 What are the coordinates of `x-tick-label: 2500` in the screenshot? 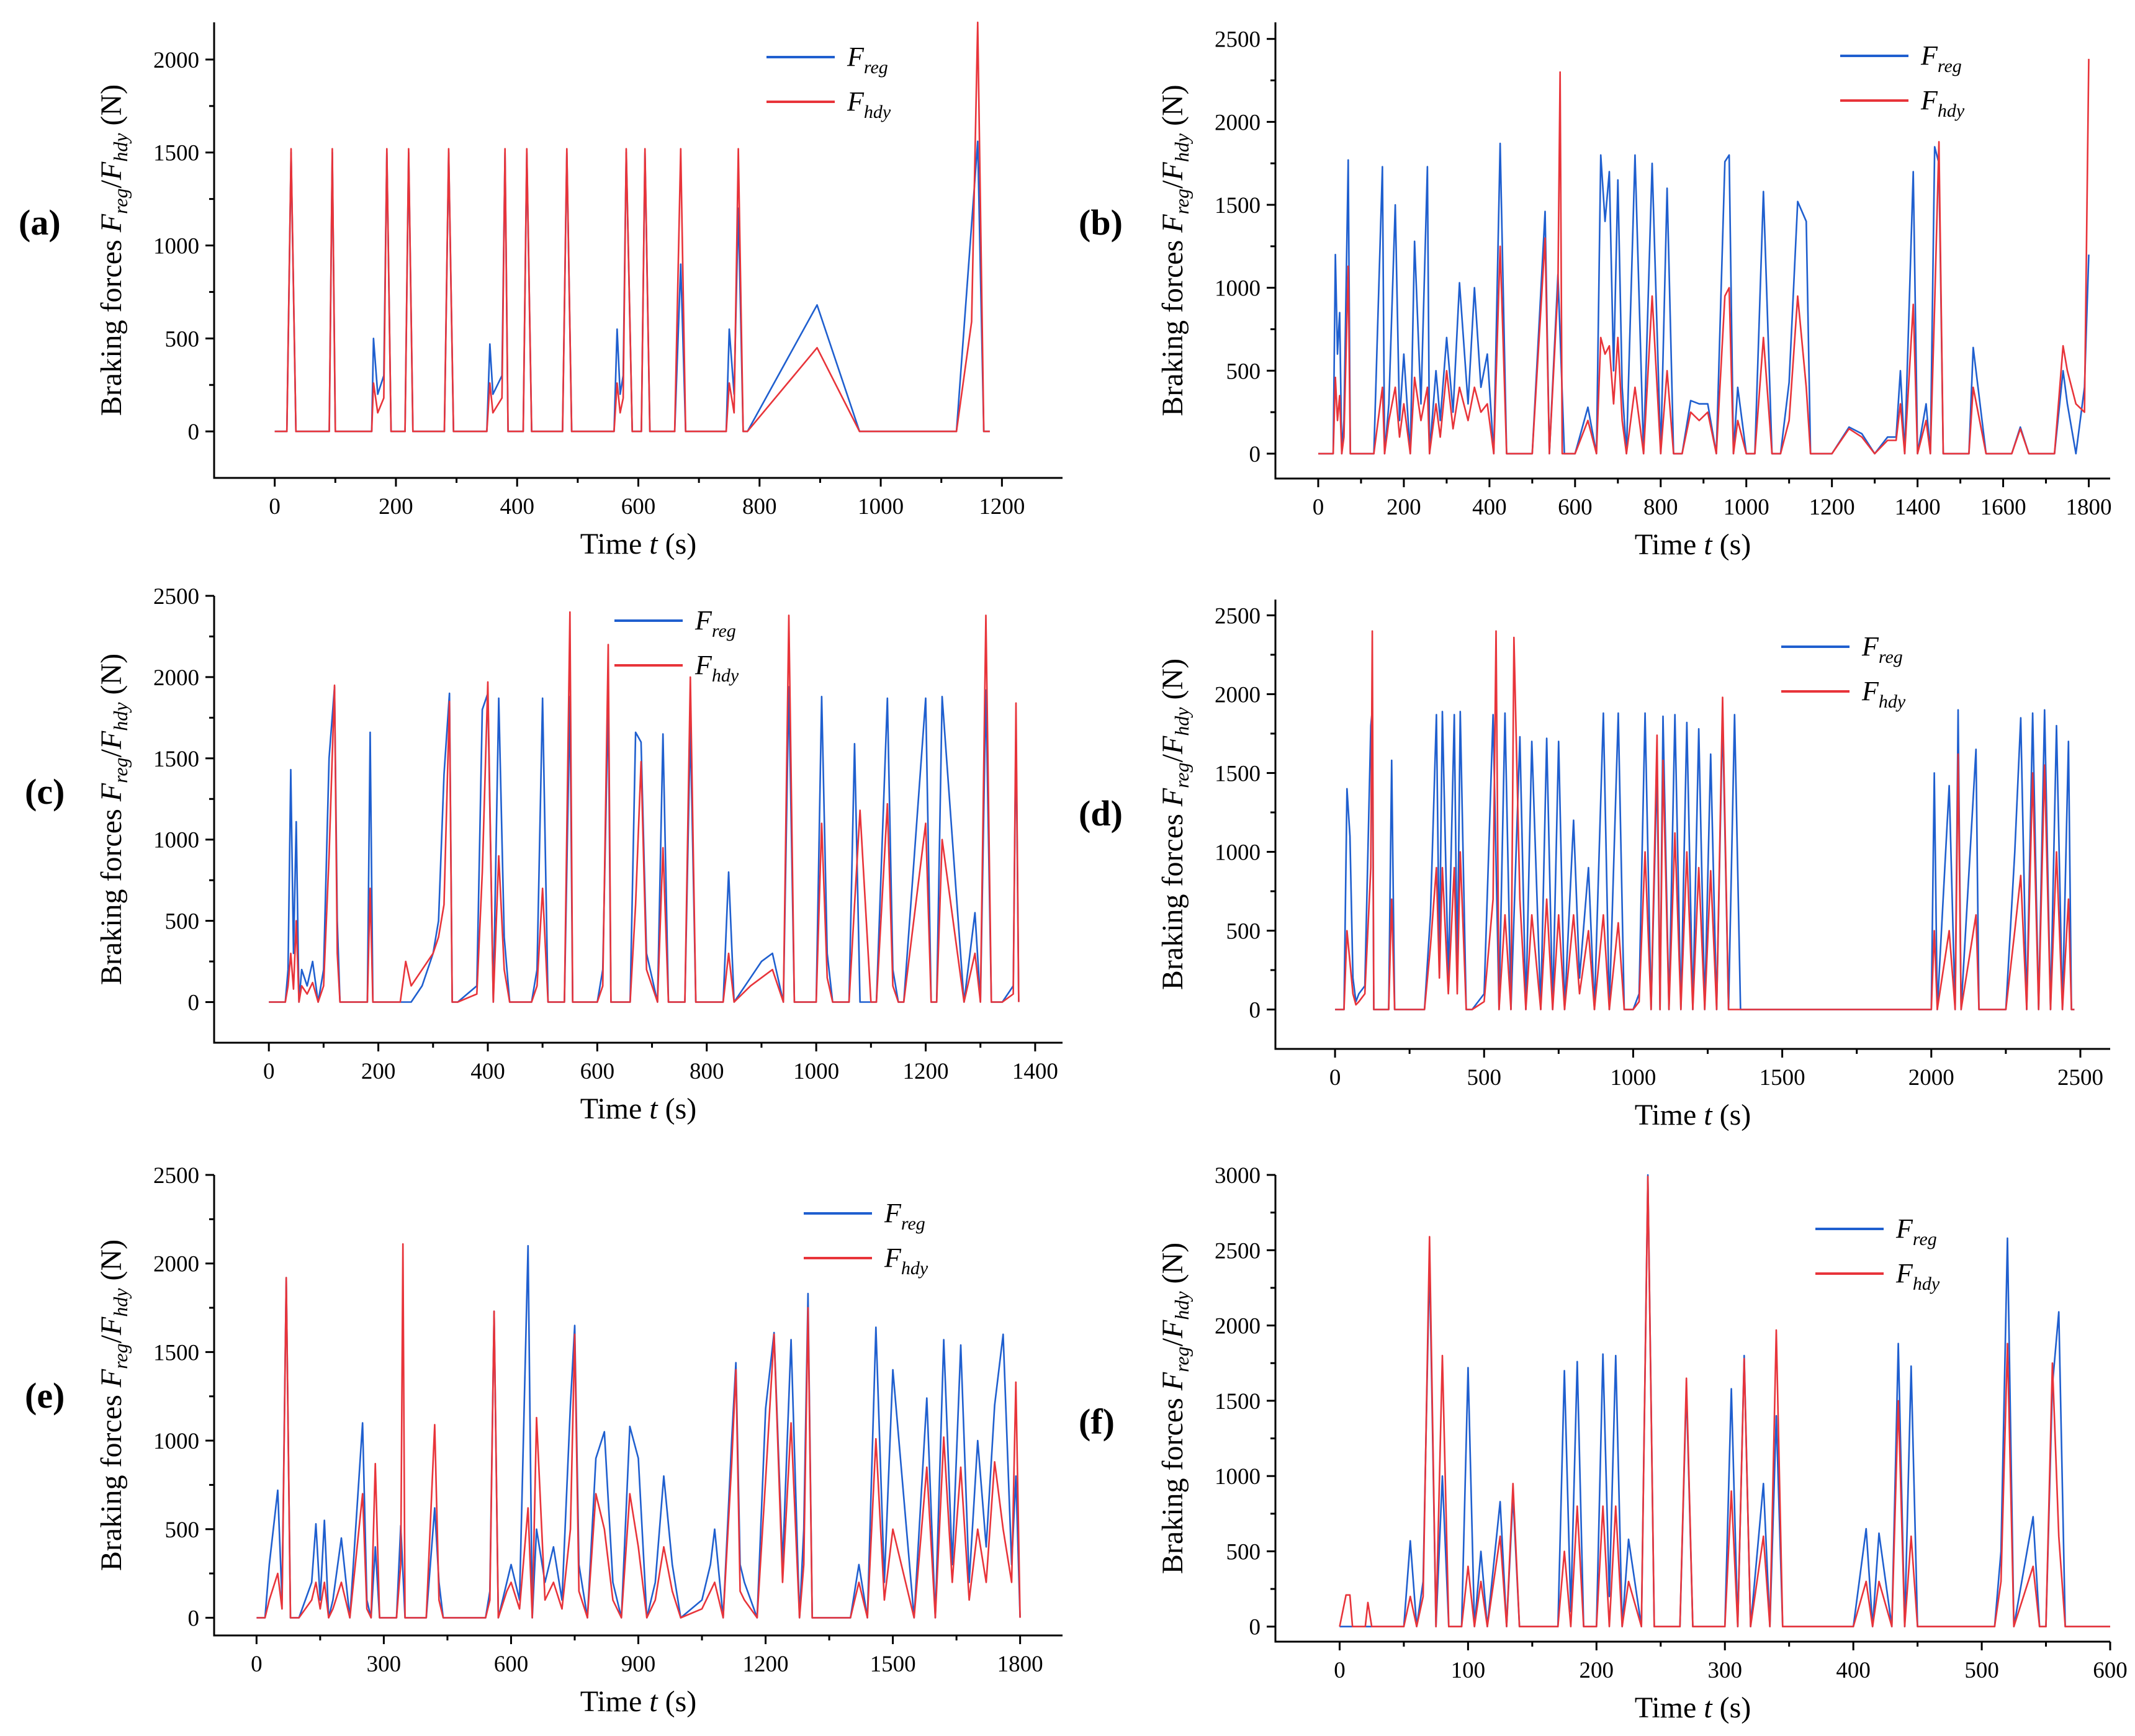 It's located at (2080, 1078).